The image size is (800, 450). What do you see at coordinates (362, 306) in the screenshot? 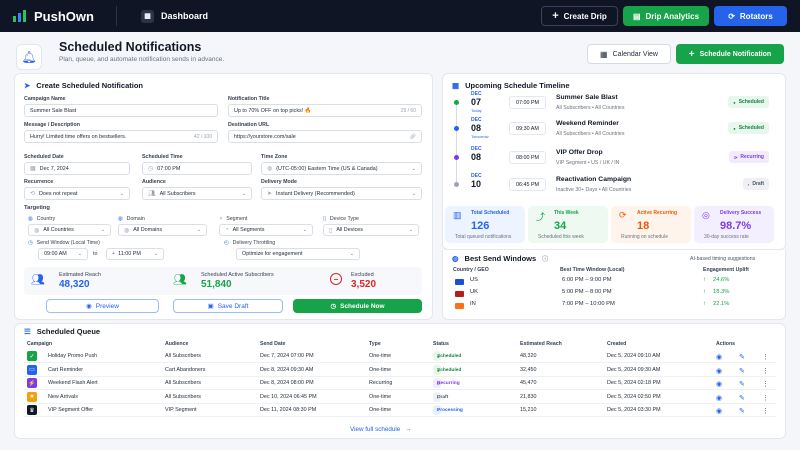
I see `schedule-now-label: Schedule Now` at bounding box center [362, 306].